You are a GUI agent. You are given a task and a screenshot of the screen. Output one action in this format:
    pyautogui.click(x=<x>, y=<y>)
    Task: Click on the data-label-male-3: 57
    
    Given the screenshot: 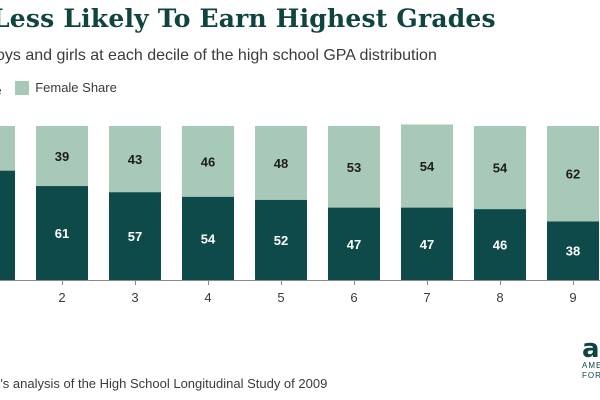 What is the action you would take?
    pyautogui.click(x=135, y=236)
    